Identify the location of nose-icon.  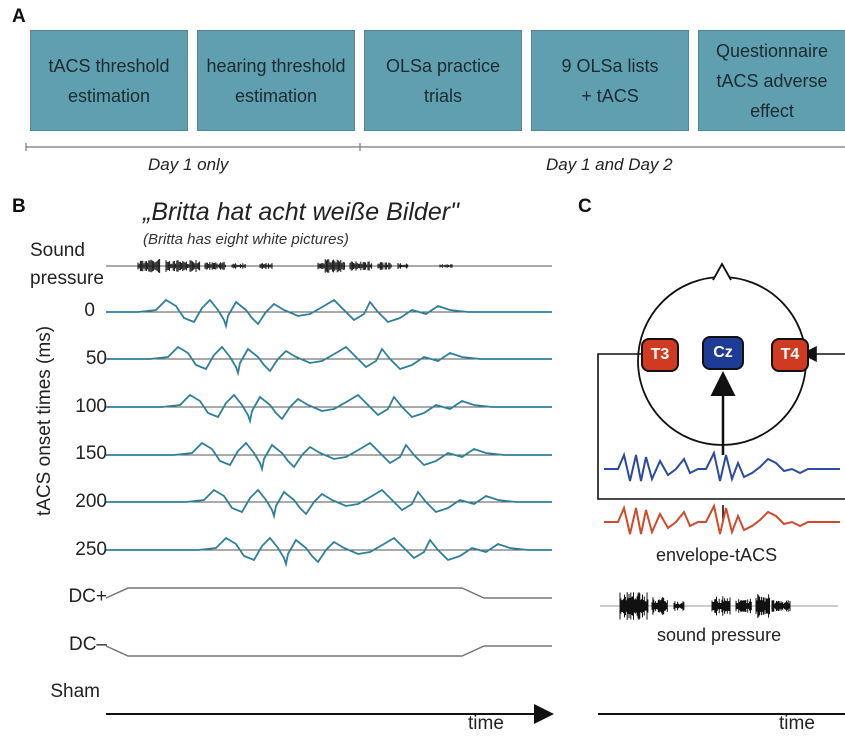
(722, 271).